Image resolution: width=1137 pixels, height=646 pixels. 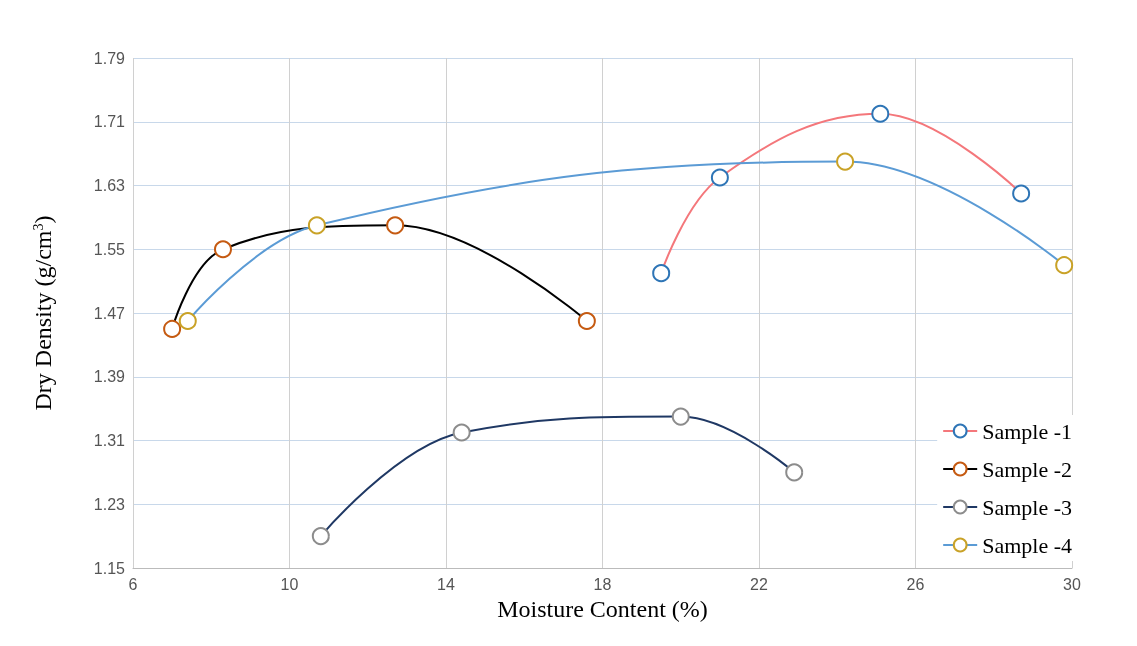 What do you see at coordinates (109, 185) in the screenshot?
I see `y-tick-label: 1.63` at bounding box center [109, 185].